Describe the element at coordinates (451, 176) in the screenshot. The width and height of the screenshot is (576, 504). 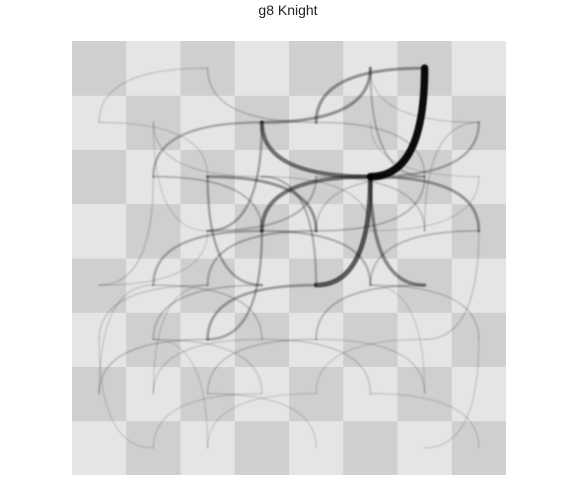
I see `move-path-g5-h7` at that location.